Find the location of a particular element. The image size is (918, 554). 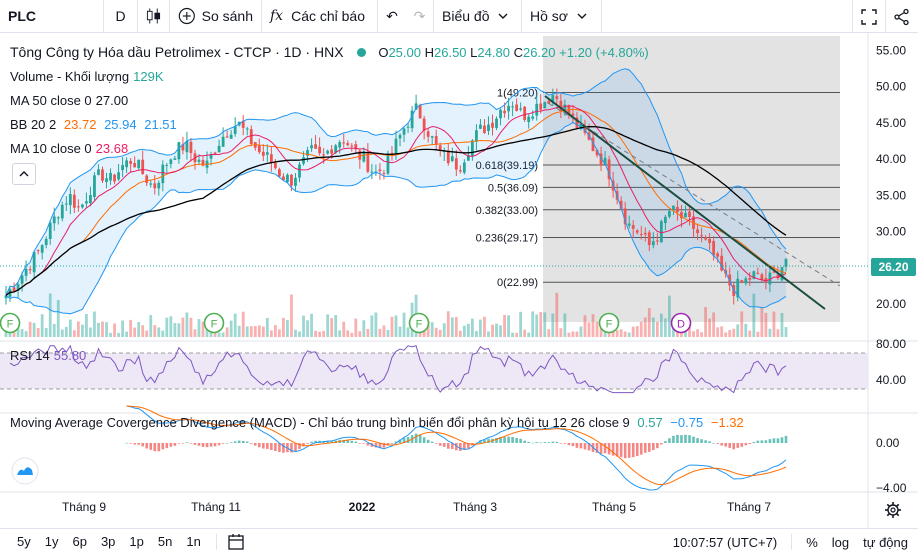

close-label: C is located at coordinates (518, 52).